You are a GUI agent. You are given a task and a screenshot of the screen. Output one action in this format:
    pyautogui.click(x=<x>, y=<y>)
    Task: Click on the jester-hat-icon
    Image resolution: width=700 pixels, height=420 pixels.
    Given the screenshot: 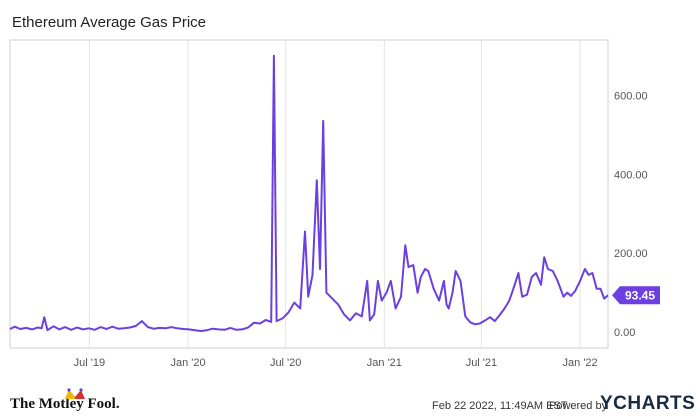 What is the action you would take?
    pyautogui.click(x=75, y=393)
    